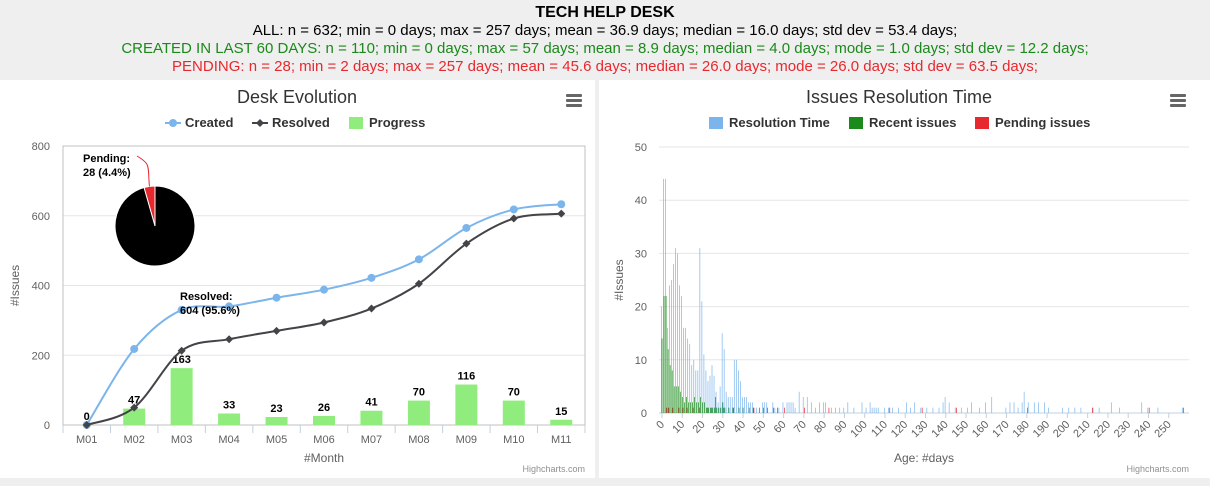  Describe the element at coordinates (397, 122) in the screenshot. I see `legend-label: Progress` at that location.